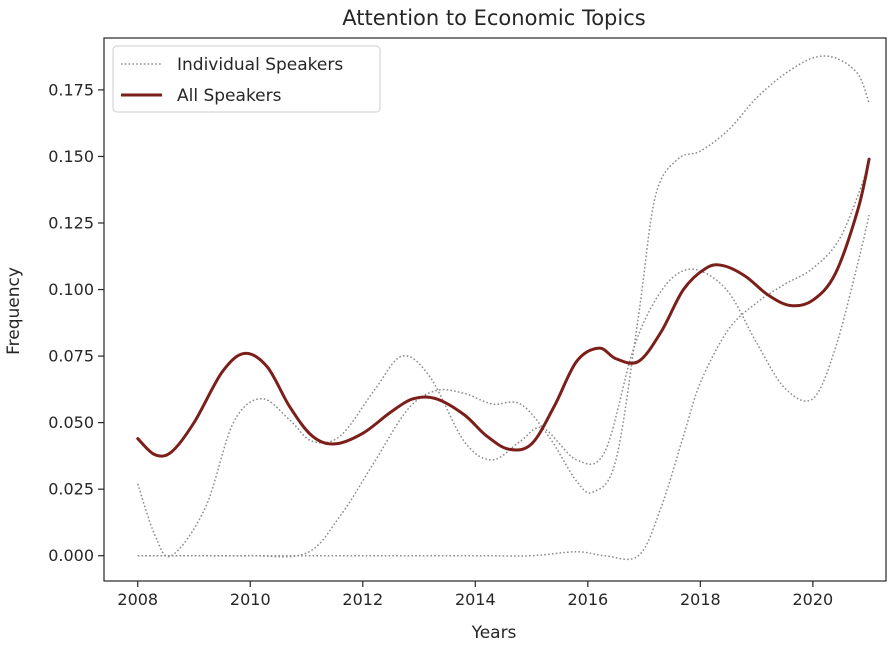 This screenshot has width=892, height=652. What do you see at coordinates (493, 18) in the screenshot?
I see `chart-title: Attention to Economic Topics` at bounding box center [493, 18].